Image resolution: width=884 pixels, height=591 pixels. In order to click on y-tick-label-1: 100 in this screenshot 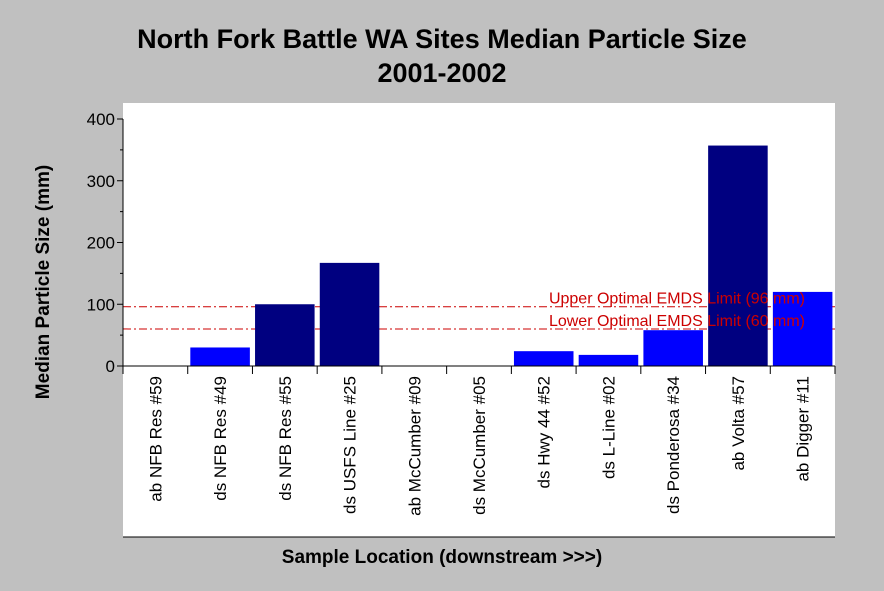, I will do `click(101, 304)`.